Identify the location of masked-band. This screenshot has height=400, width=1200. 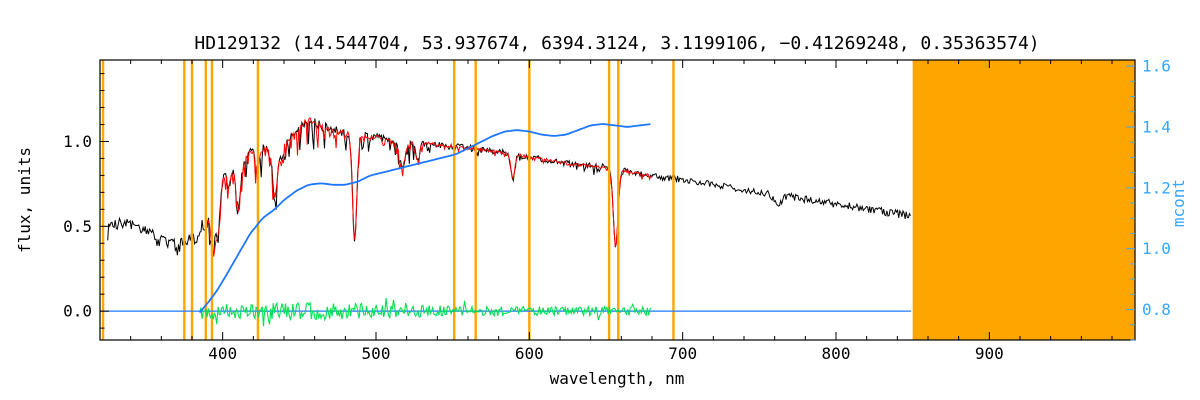
(1023, 200).